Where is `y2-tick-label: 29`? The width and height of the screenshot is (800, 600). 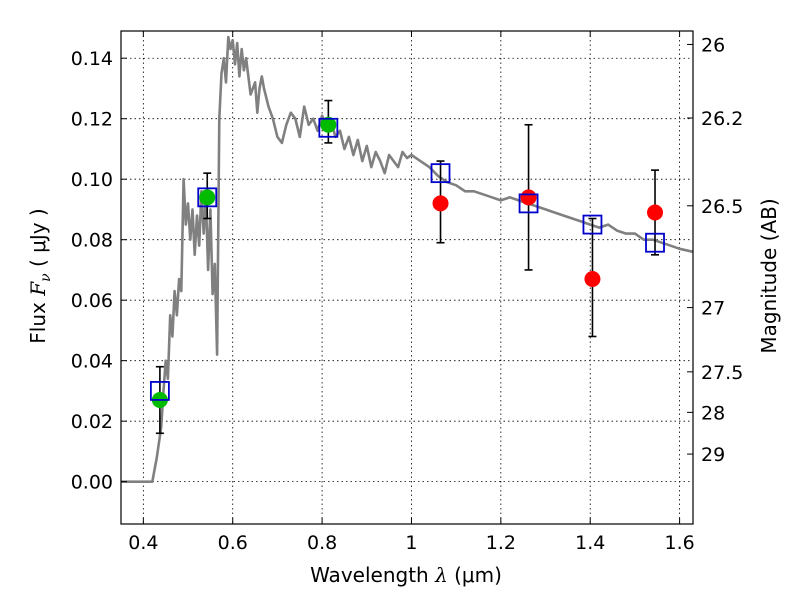 y2-tick-label: 29 is located at coordinates (713, 455).